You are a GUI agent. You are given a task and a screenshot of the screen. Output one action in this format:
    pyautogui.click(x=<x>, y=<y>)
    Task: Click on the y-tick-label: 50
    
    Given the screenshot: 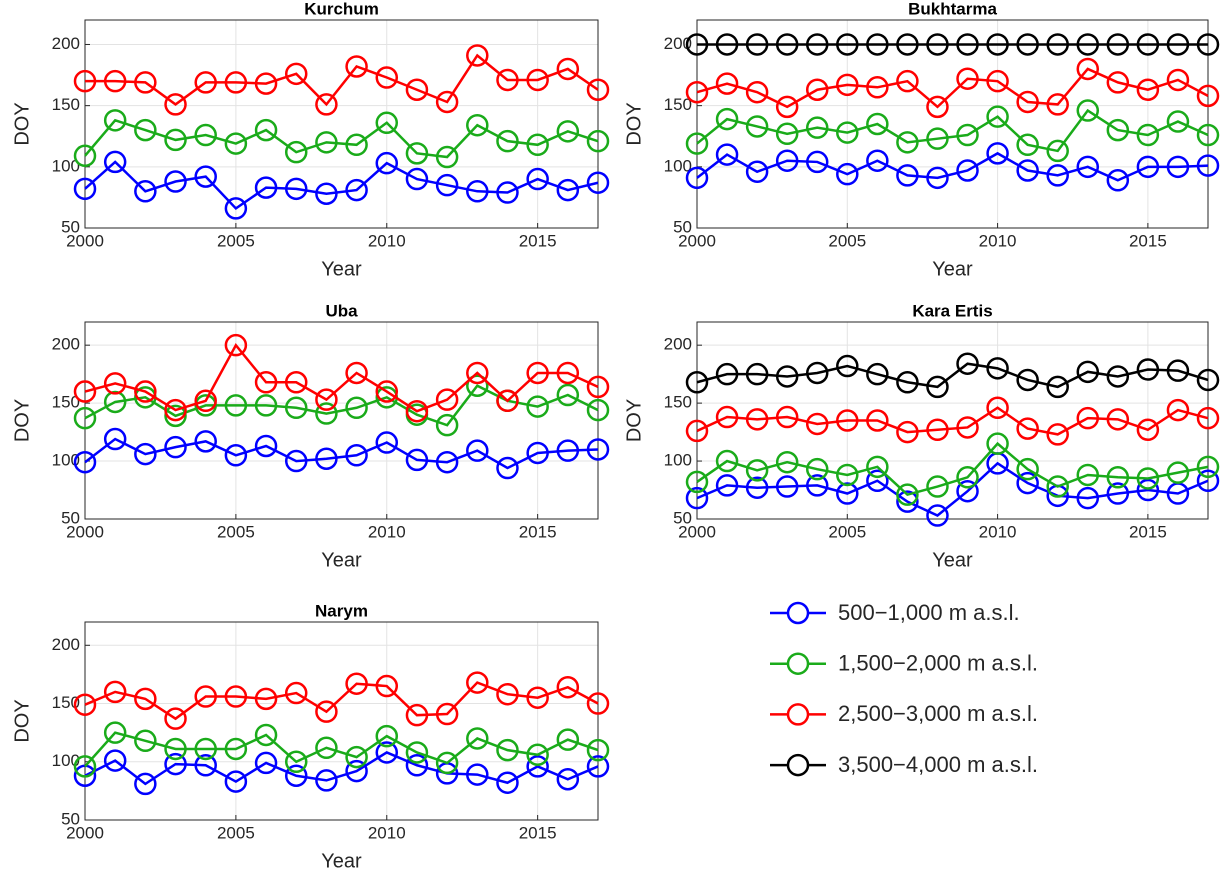 What is the action you would take?
    pyautogui.click(x=682, y=226)
    